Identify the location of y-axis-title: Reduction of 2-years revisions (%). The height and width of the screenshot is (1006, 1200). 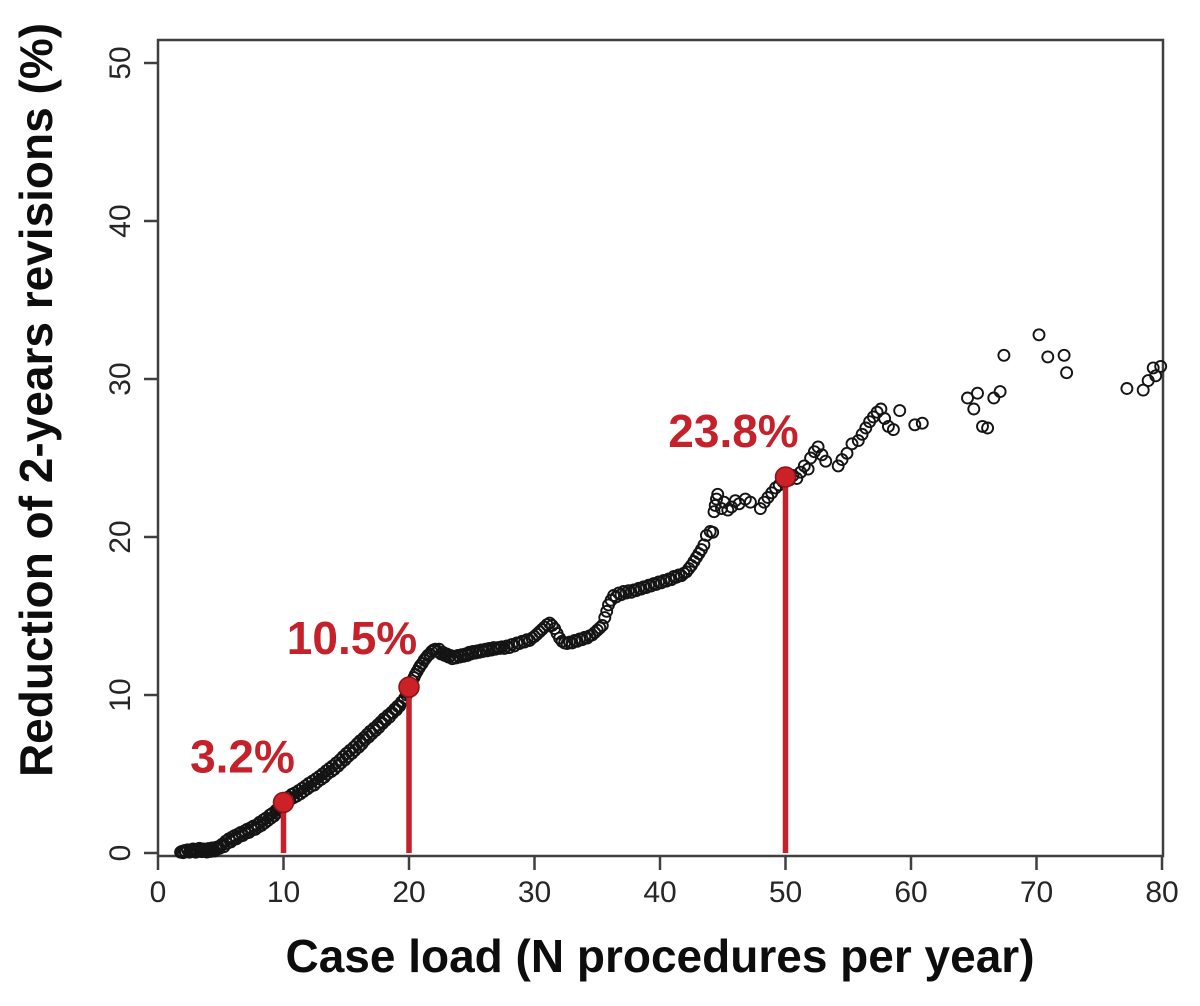
(36, 400).